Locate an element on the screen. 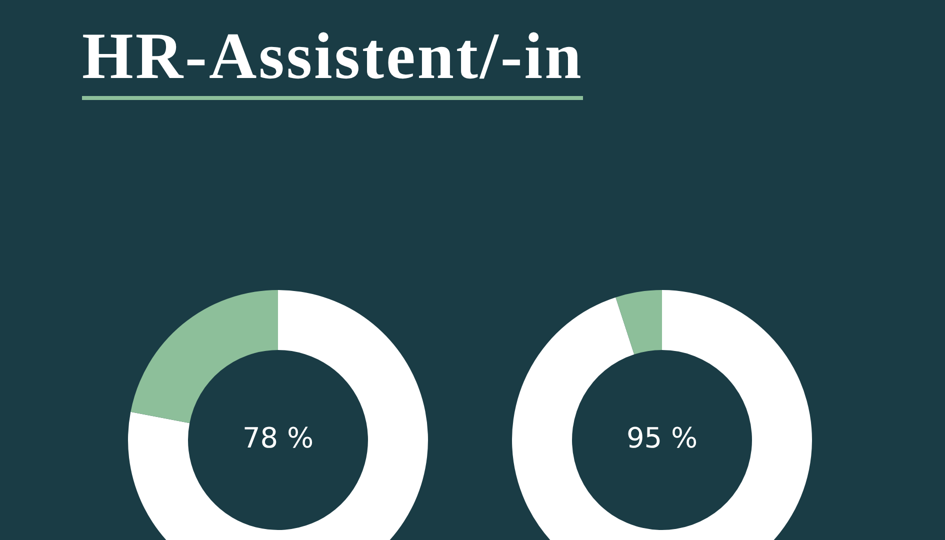  chart-title: HR-Assistent/-in is located at coordinates (333, 59).